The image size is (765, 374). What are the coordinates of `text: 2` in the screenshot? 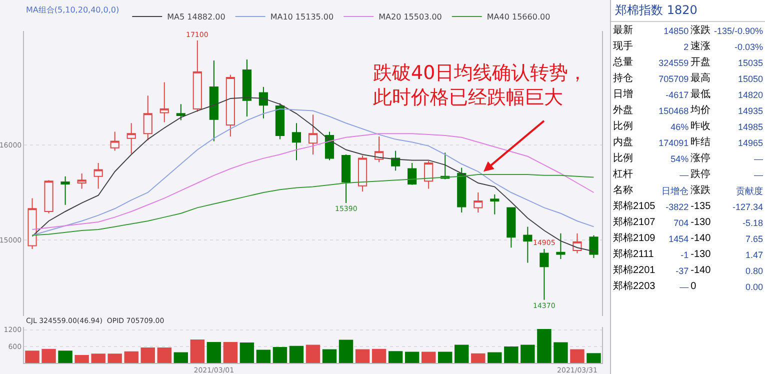 It's located at (685, 47).